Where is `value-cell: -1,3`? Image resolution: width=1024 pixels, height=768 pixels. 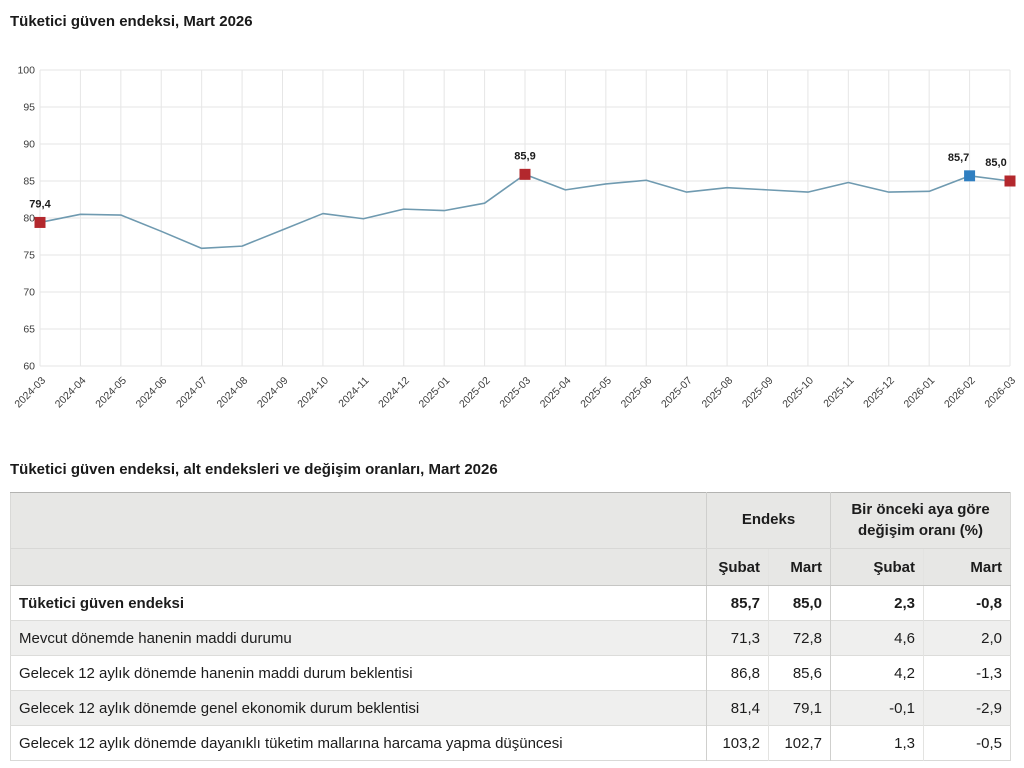 value-cell: -1,3 is located at coordinates (967, 673).